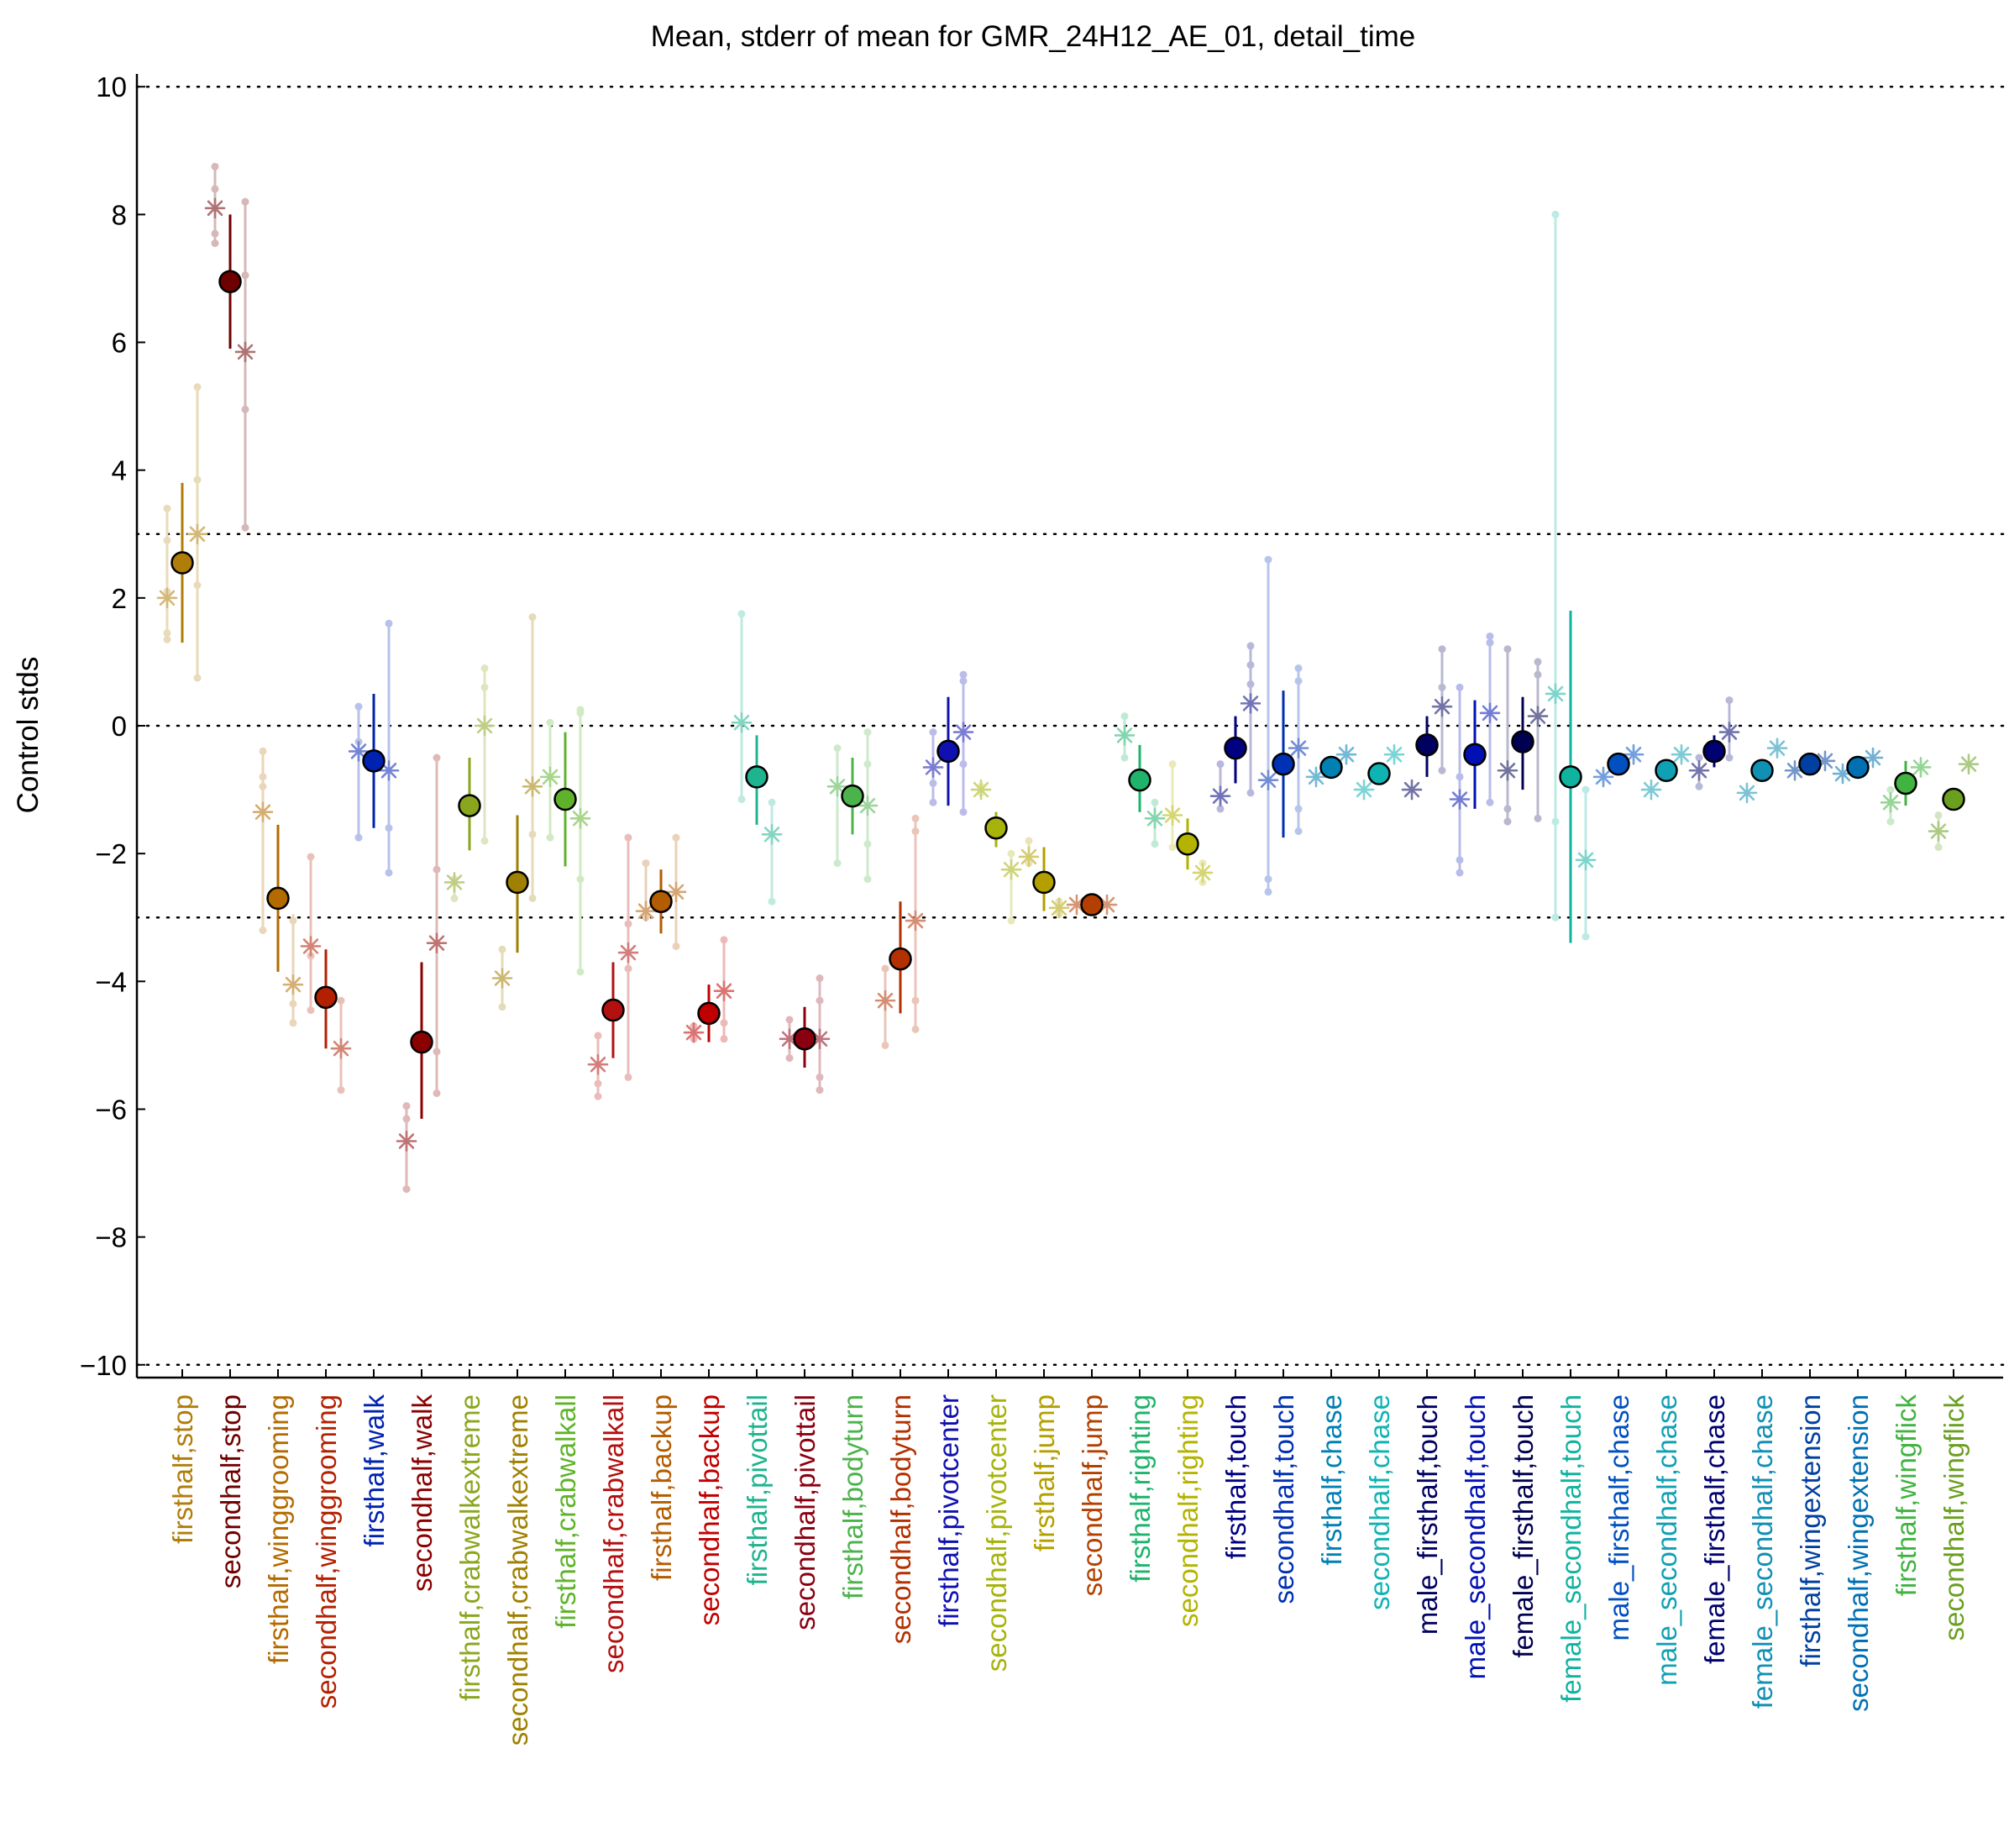 This screenshot has height=1848, width=2009. I want to click on x-tick-label: male_secondhalf,touch, so click(1475, 1536).